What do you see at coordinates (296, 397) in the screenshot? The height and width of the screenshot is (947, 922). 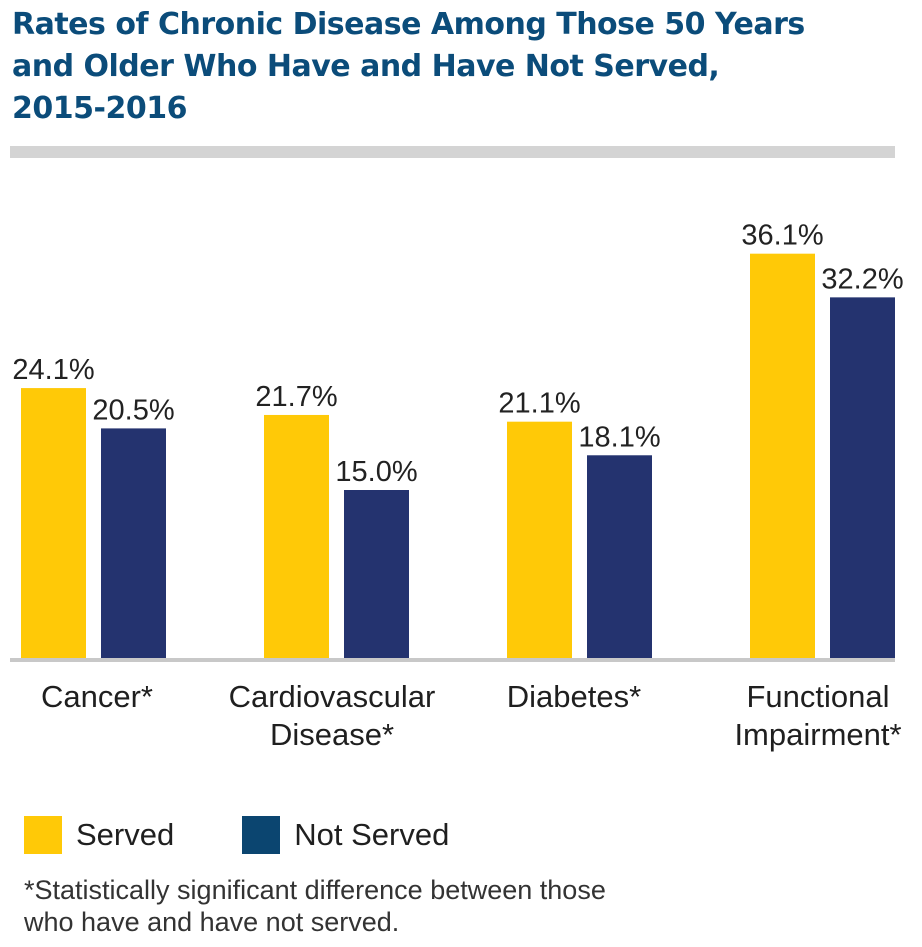 I see `data-label: 21.7%` at bounding box center [296, 397].